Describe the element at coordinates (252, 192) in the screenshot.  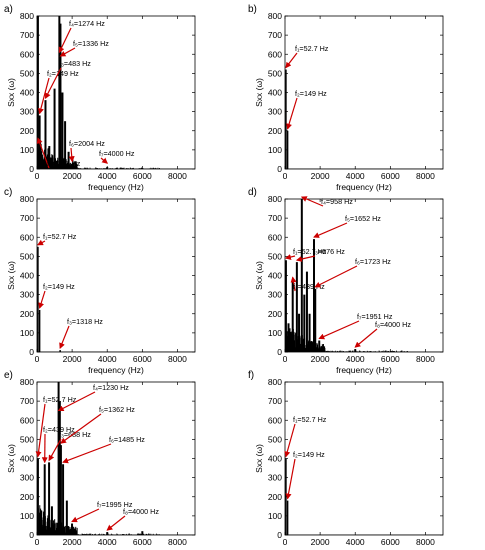
I see `panel-label: d)` at that location.